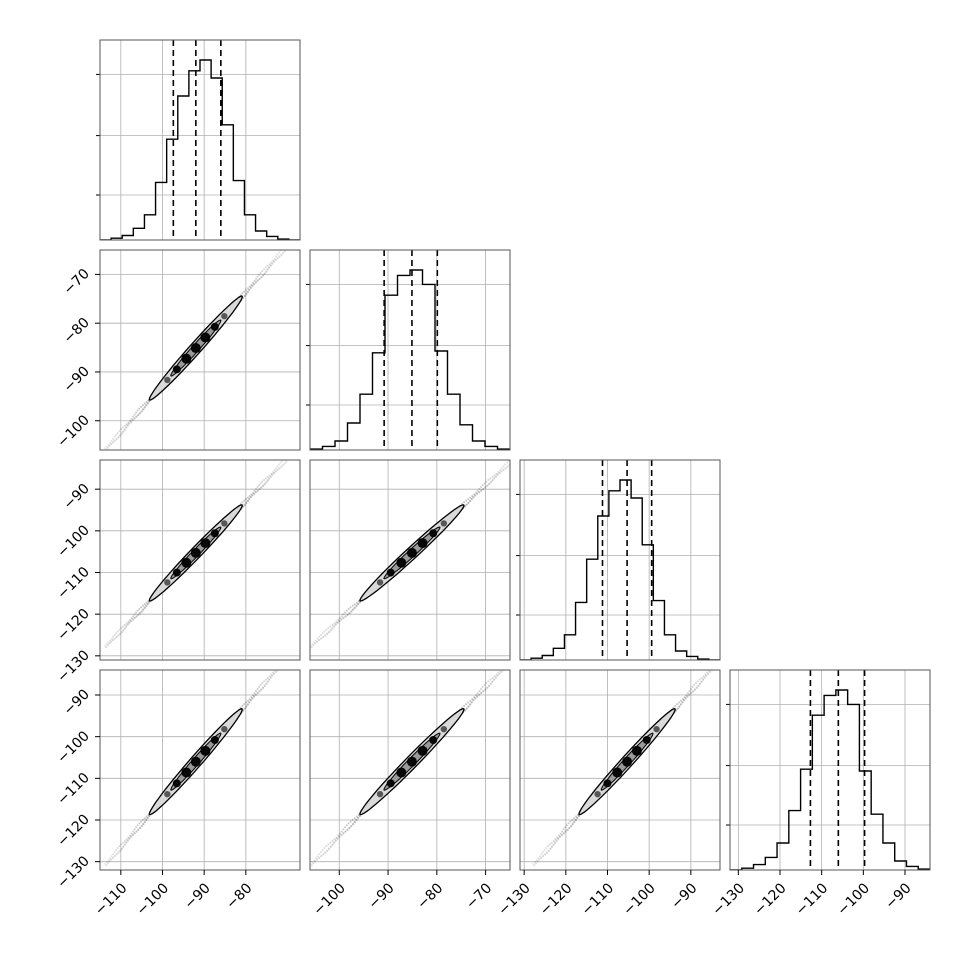  Describe the element at coordinates (410, 359) in the screenshot. I see `histogram-step` at that location.